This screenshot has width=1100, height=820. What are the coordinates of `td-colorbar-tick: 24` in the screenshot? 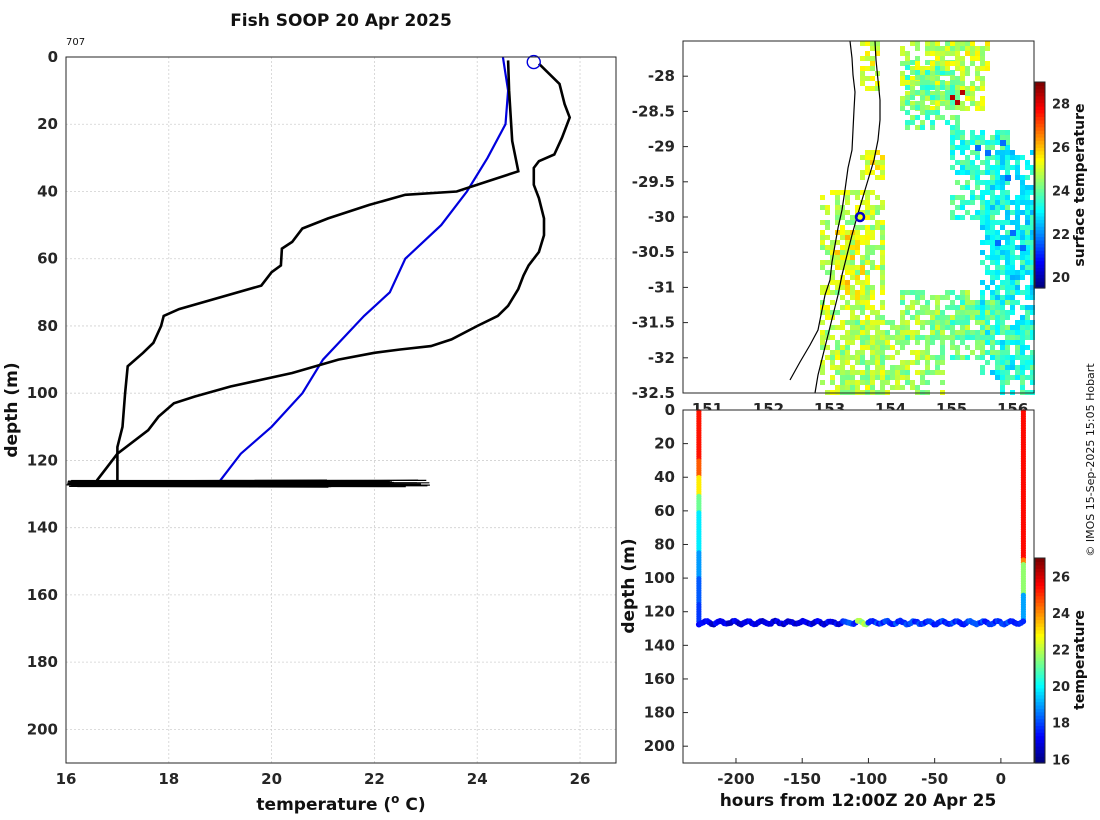 It's located at (1061, 614).